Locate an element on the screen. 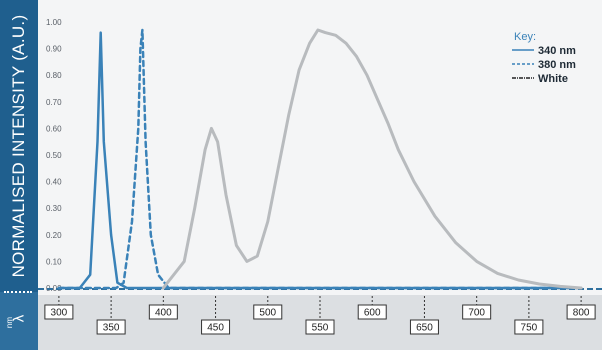  y-tick-label: 0.50 is located at coordinates (54, 155).